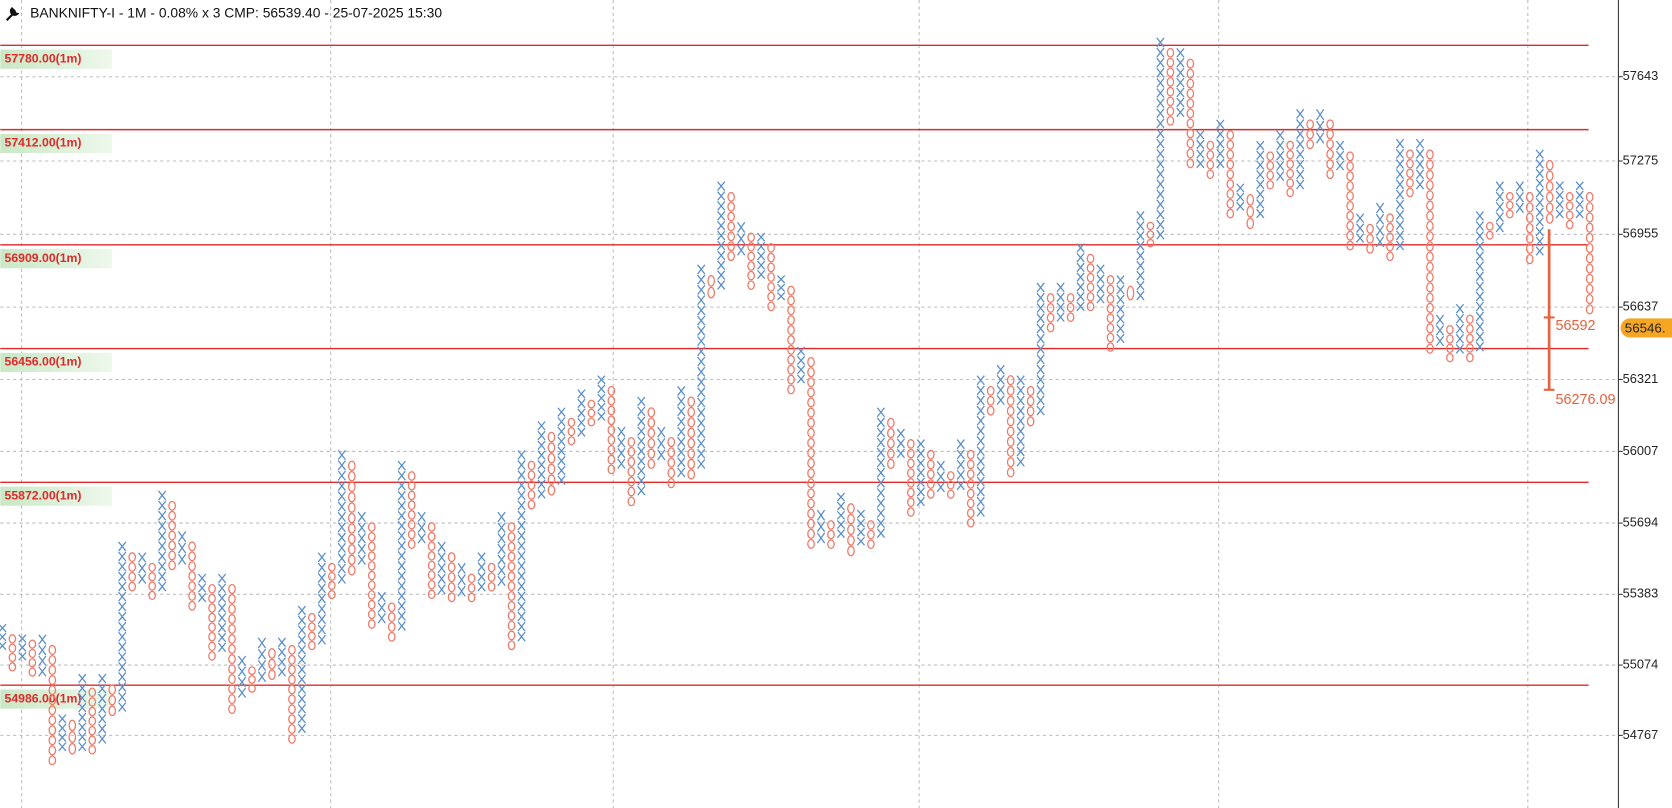 The image size is (1672, 808). What do you see at coordinates (43, 143) in the screenshot?
I see `level-label: 57412.00(1m)` at bounding box center [43, 143].